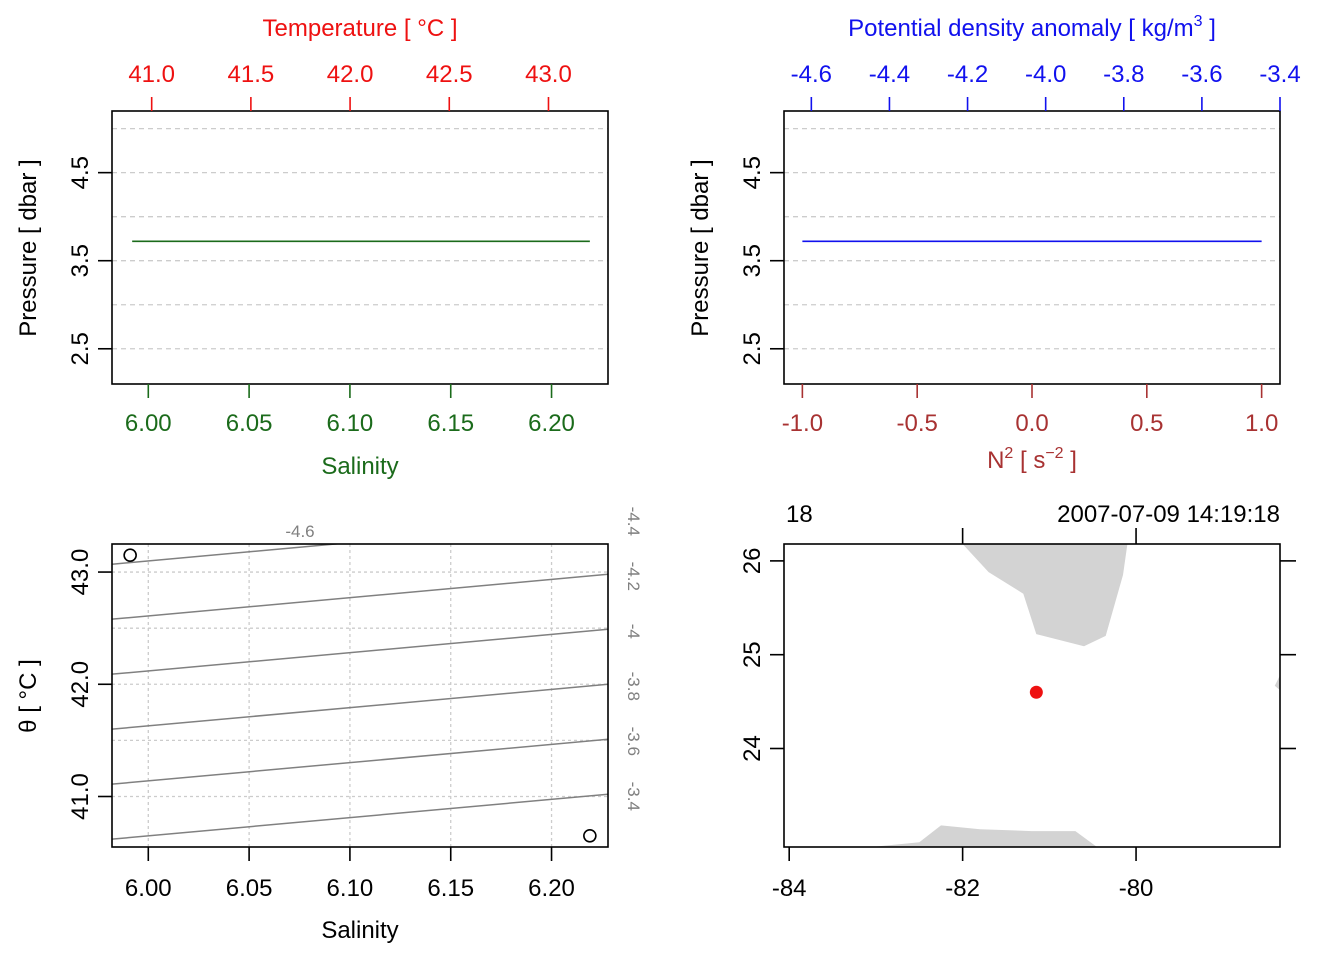  I want to click on longitude-tick-label: -82, so click(962, 888).